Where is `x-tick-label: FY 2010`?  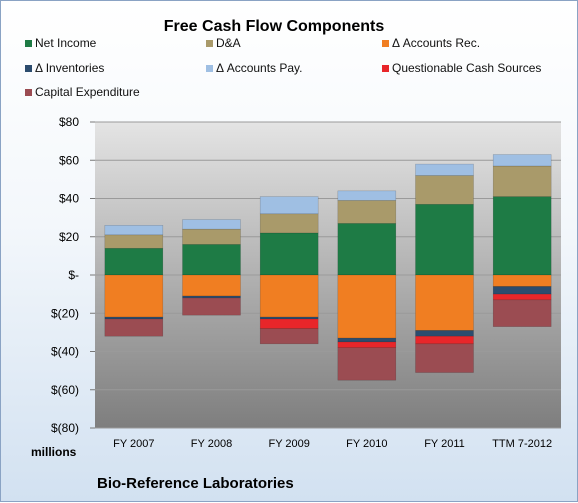
x-tick-label: FY 2010 is located at coordinates (366, 444).